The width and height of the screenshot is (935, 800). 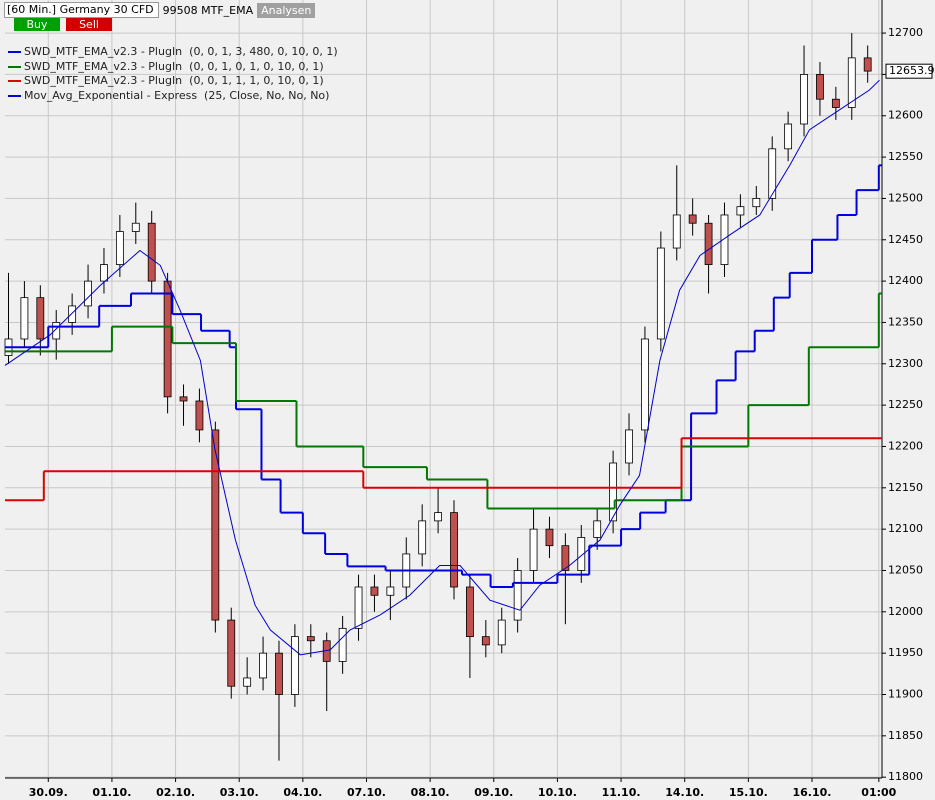 I want to click on x-tick-label: 04.10., so click(x=302, y=792).